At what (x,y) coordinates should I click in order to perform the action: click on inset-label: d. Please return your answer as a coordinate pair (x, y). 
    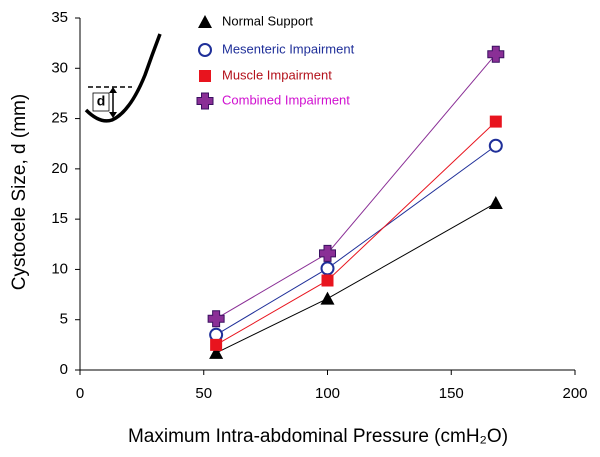
    Looking at the image, I should click on (101, 101).